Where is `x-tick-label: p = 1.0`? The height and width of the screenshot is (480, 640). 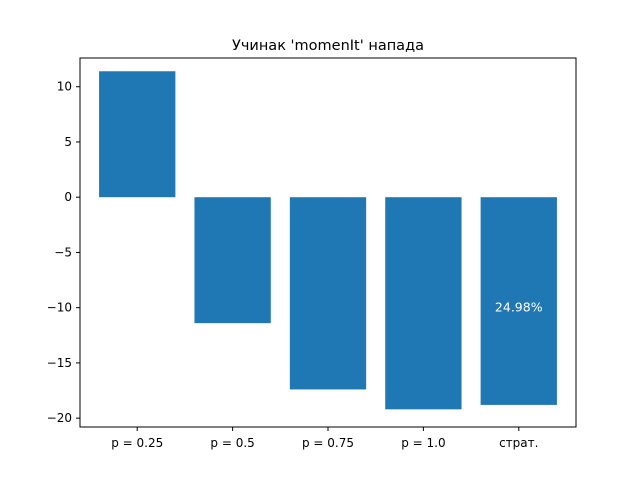
x-tick-label: p = 1.0 is located at coordinates (423, 443).